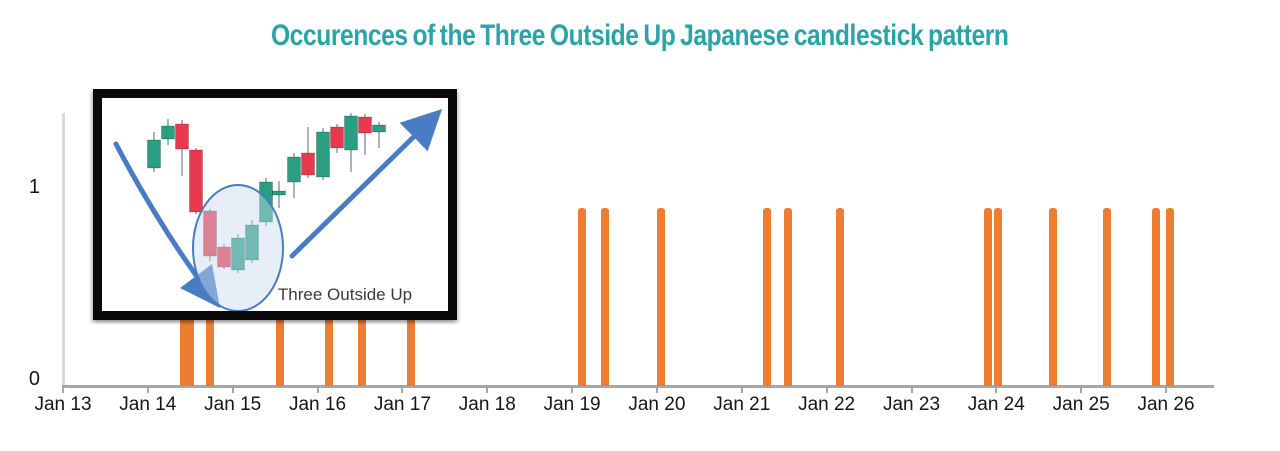 The width and height of the screenshot is (1280, 451). What do you see at coordinates (487, 404) in the screenshot?
I see `x-tick-label: Jan 18` at bounding box center [487, 404].